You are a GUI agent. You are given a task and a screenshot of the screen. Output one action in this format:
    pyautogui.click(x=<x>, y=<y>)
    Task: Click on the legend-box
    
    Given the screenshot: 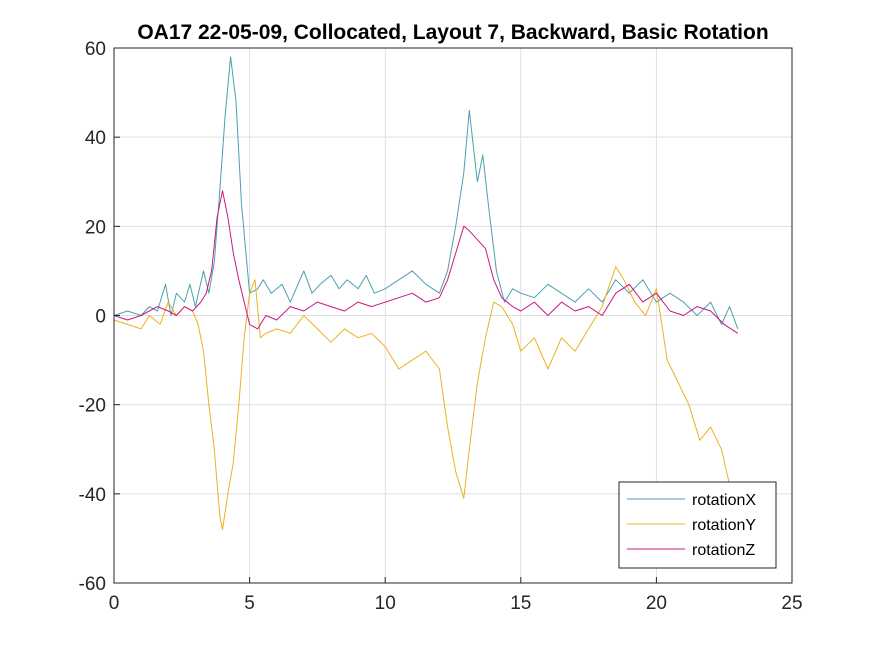 What is the action you would take?
    pyautogui.click(x=697, y=525)
    